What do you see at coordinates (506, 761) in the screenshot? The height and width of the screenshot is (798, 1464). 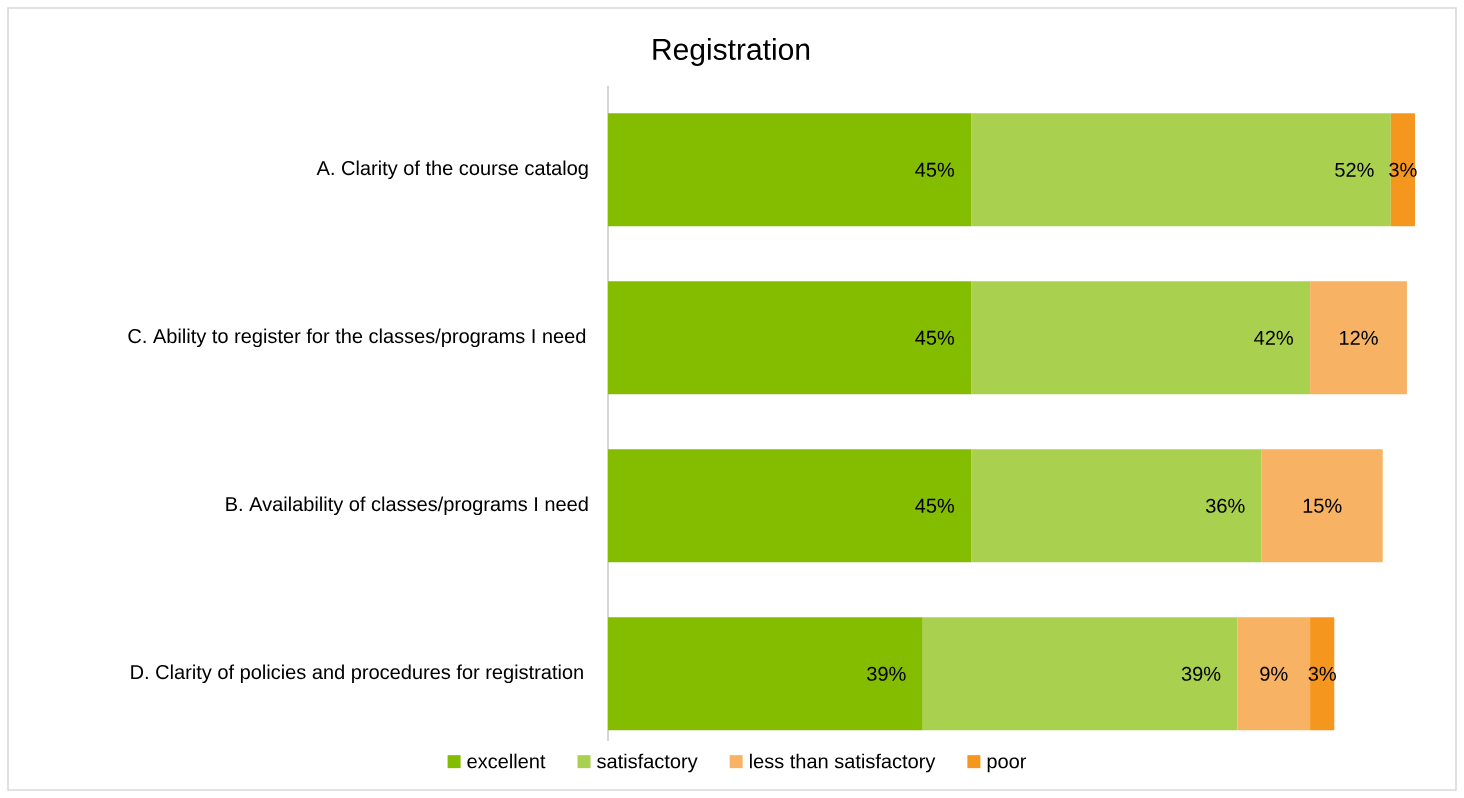 I see `legend-label: excellent` at bounding box center [506, 761].